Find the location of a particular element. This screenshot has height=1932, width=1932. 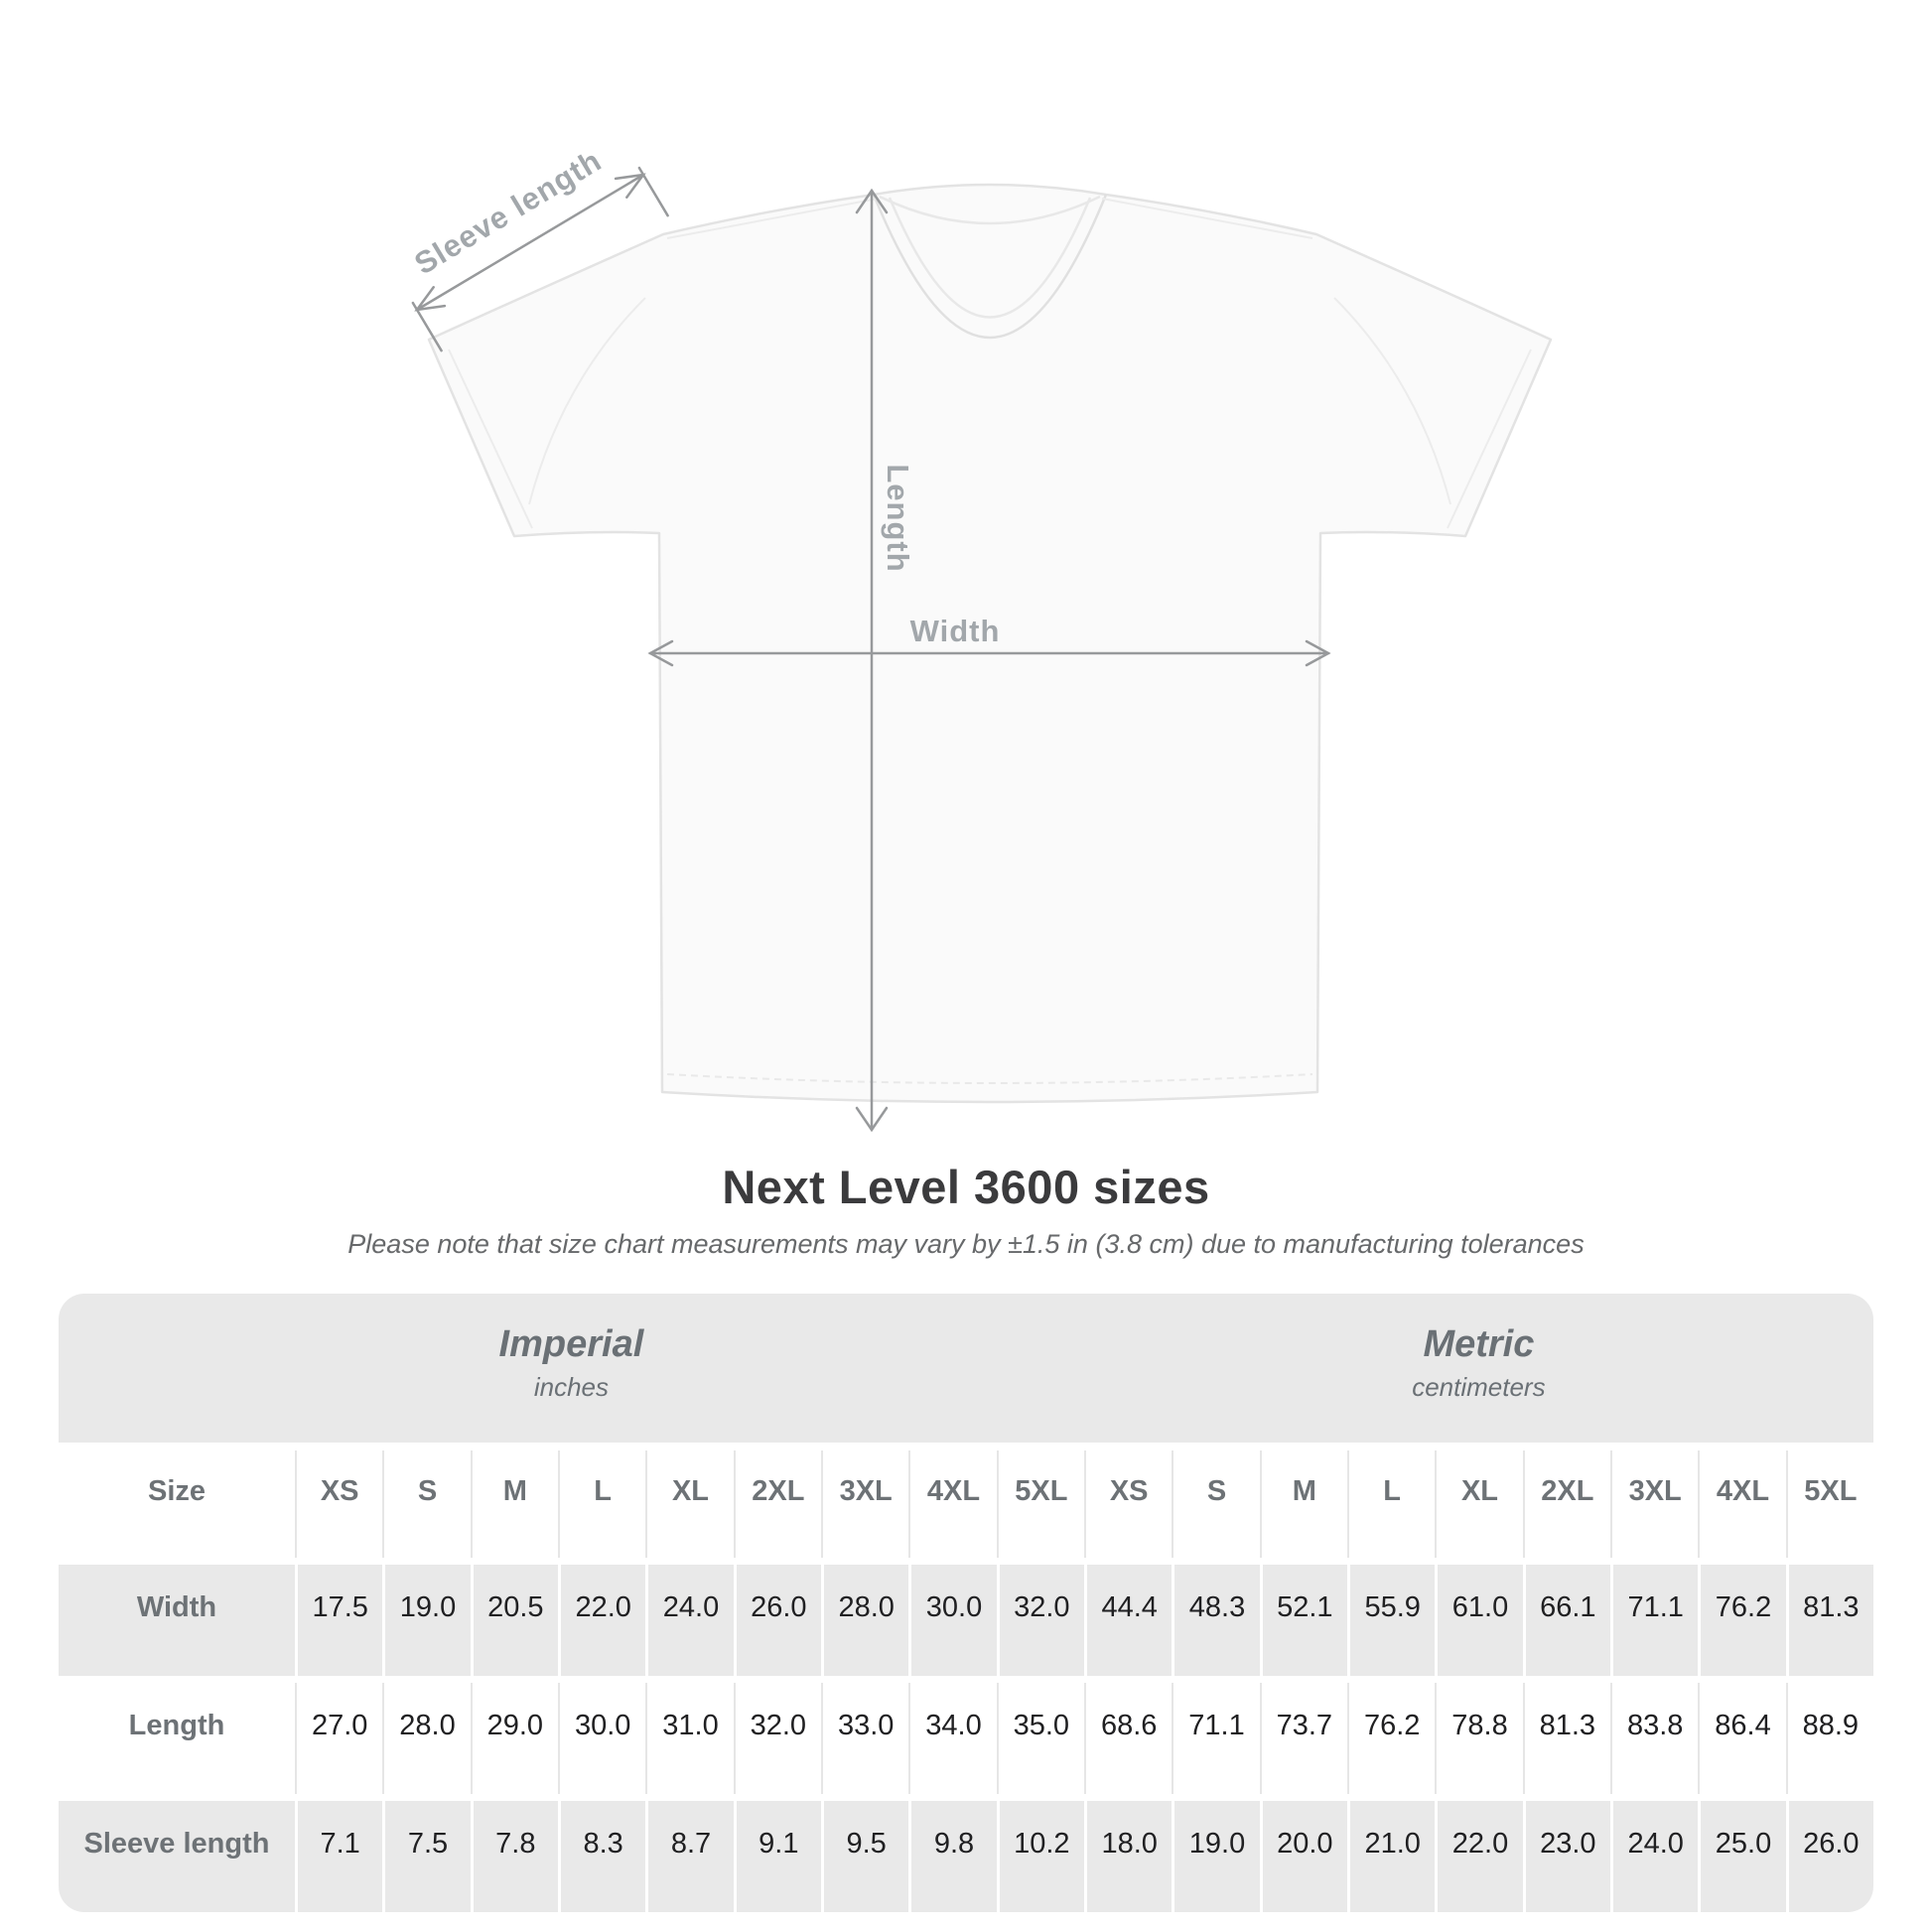

imperial-value: 9.1 is located at coordinates (777, 1857).